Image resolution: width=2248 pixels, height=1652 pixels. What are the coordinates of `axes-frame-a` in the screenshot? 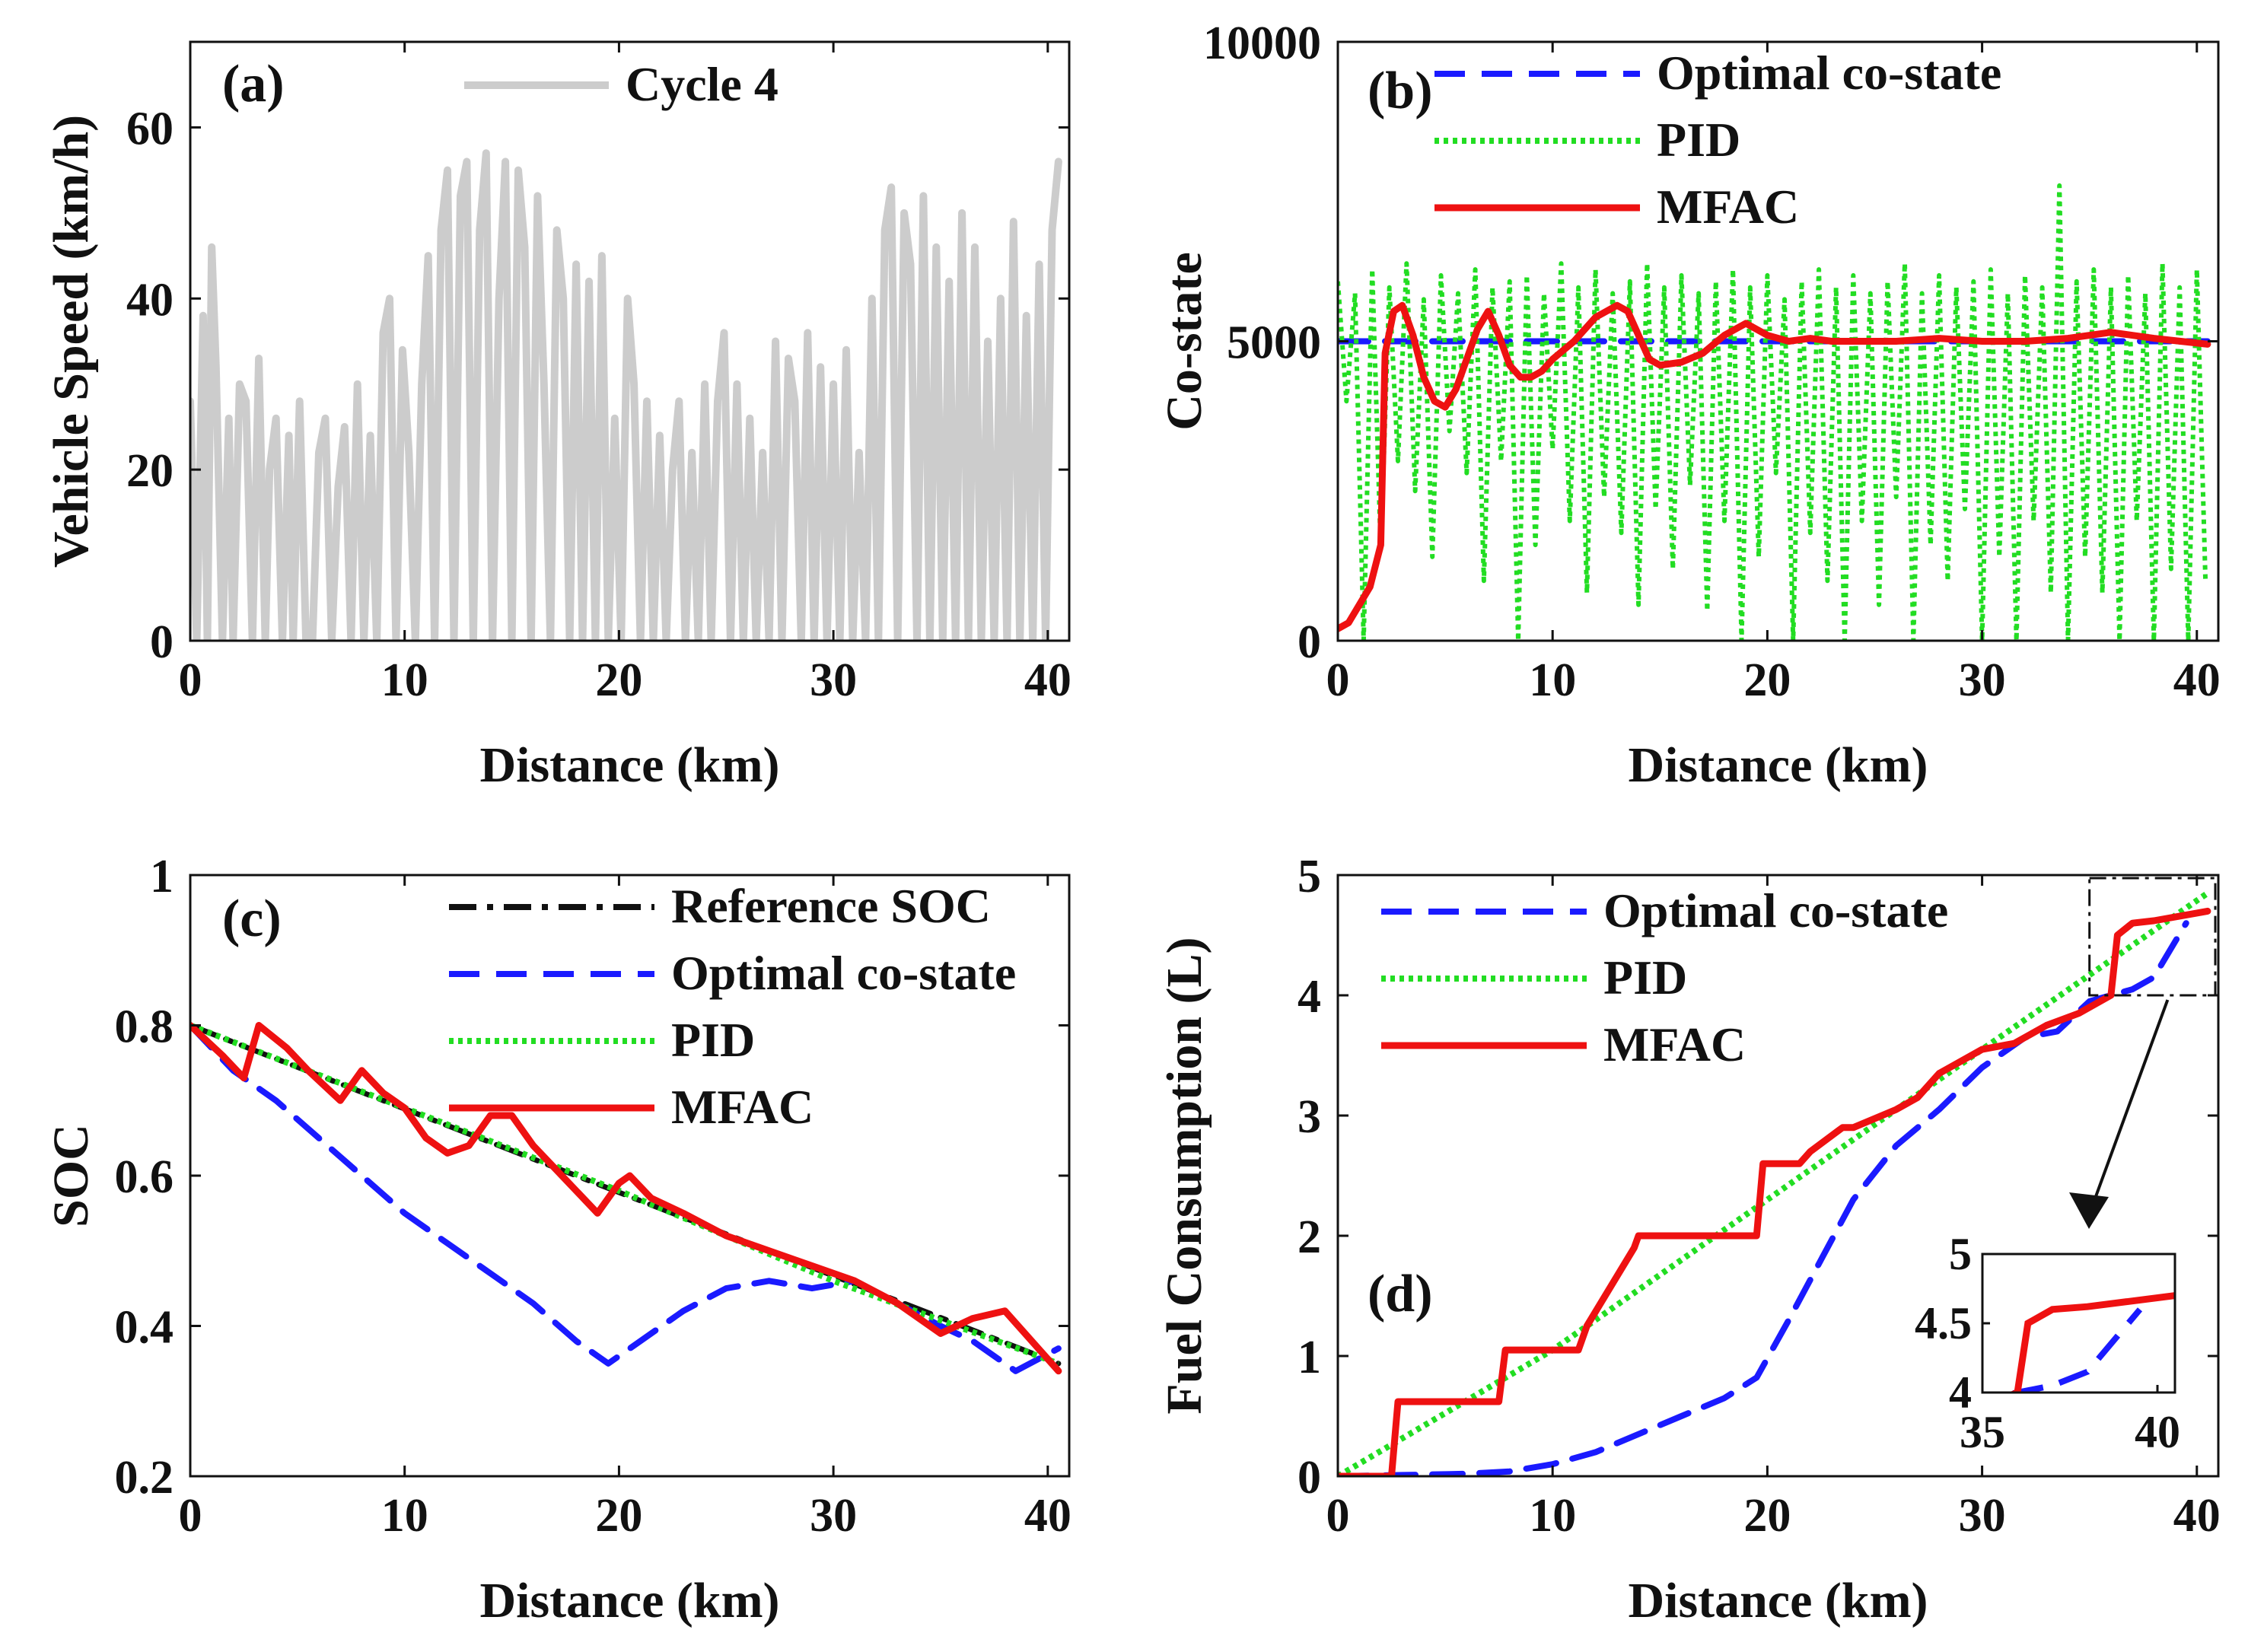 It's located at (630, 341).